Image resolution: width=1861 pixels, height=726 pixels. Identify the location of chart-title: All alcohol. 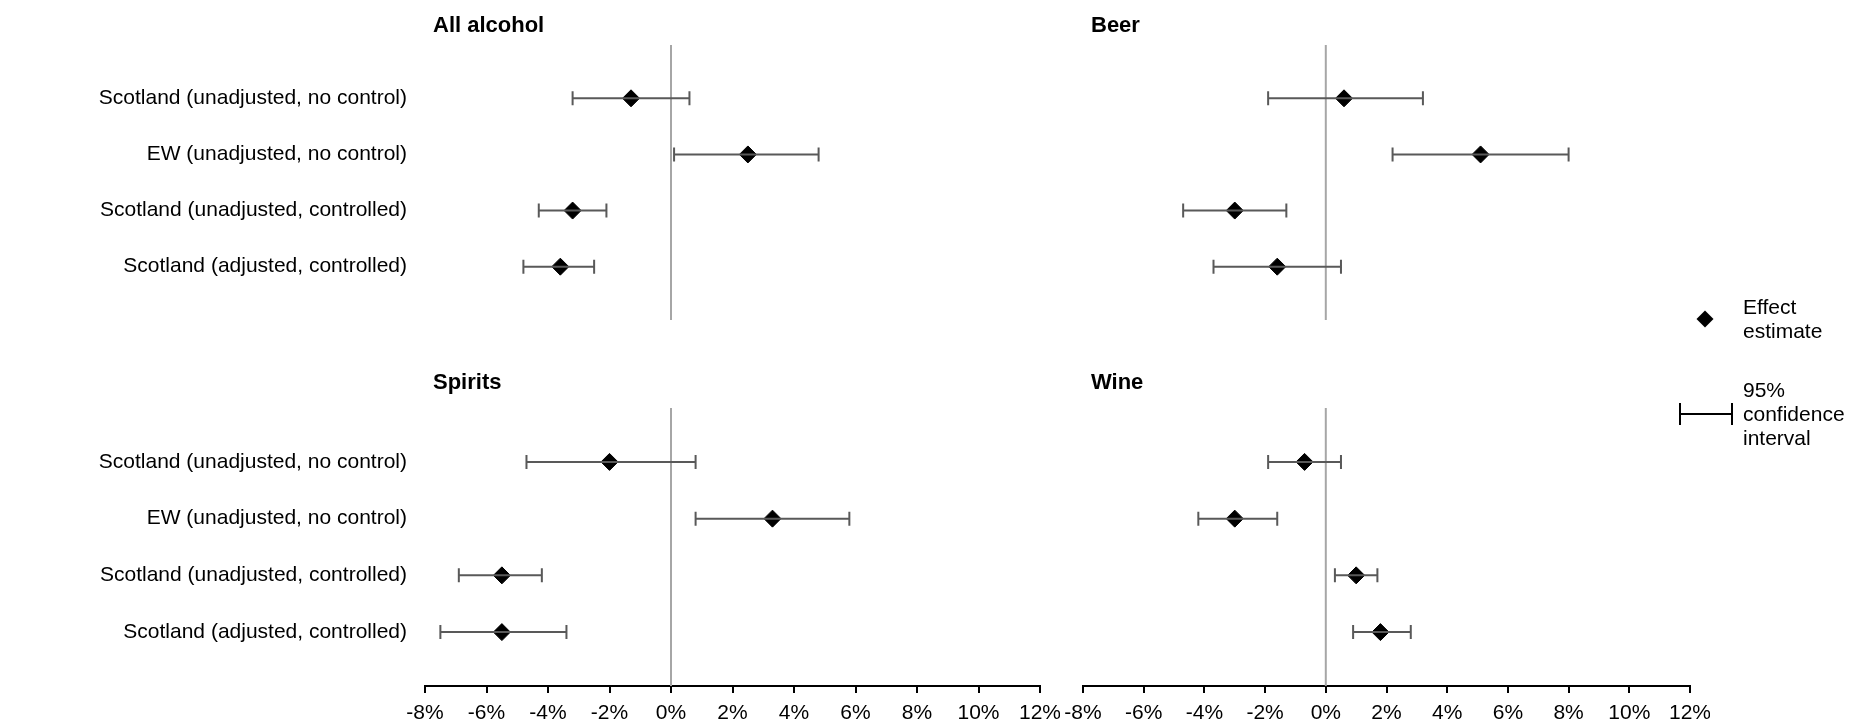
(489, 25).